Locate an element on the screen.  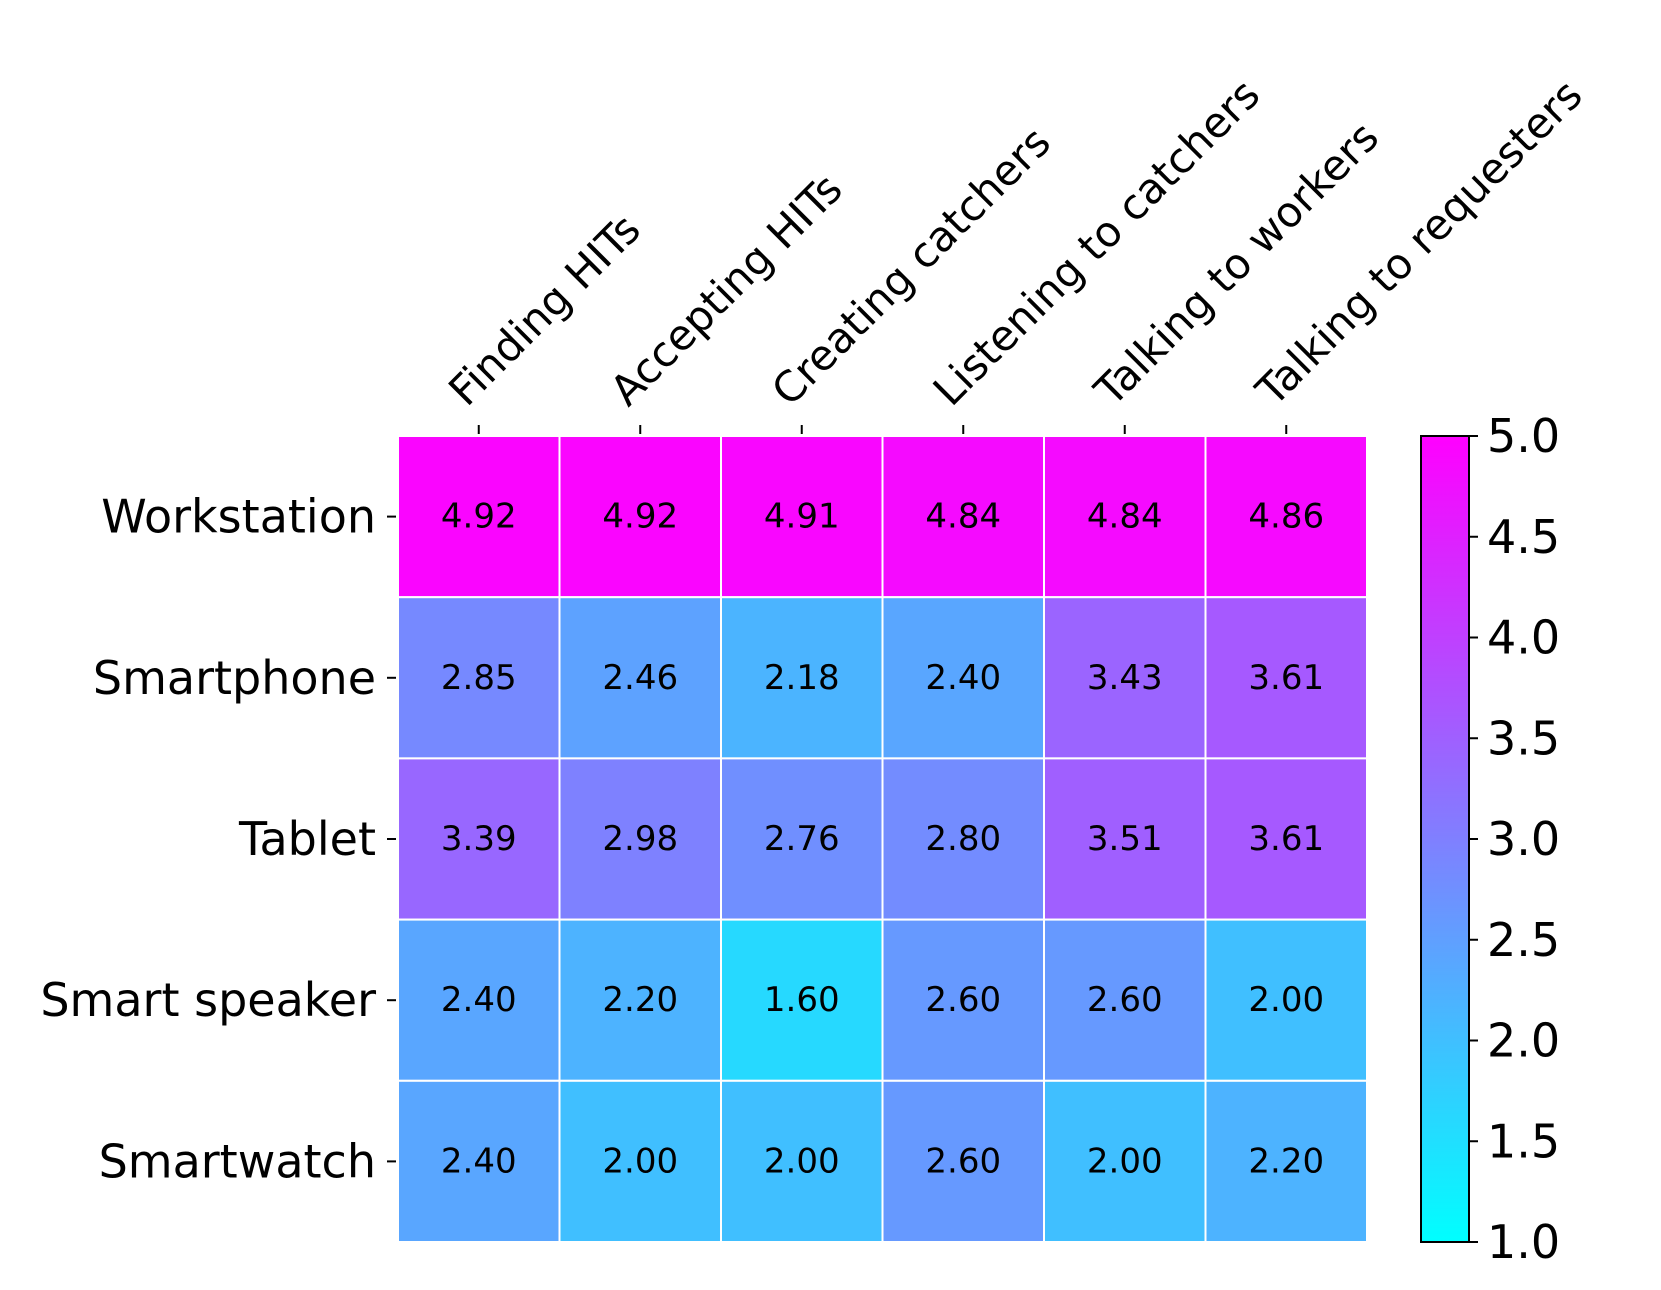
cell-value-label: 4.86 is located at coordinates (1286, 517).